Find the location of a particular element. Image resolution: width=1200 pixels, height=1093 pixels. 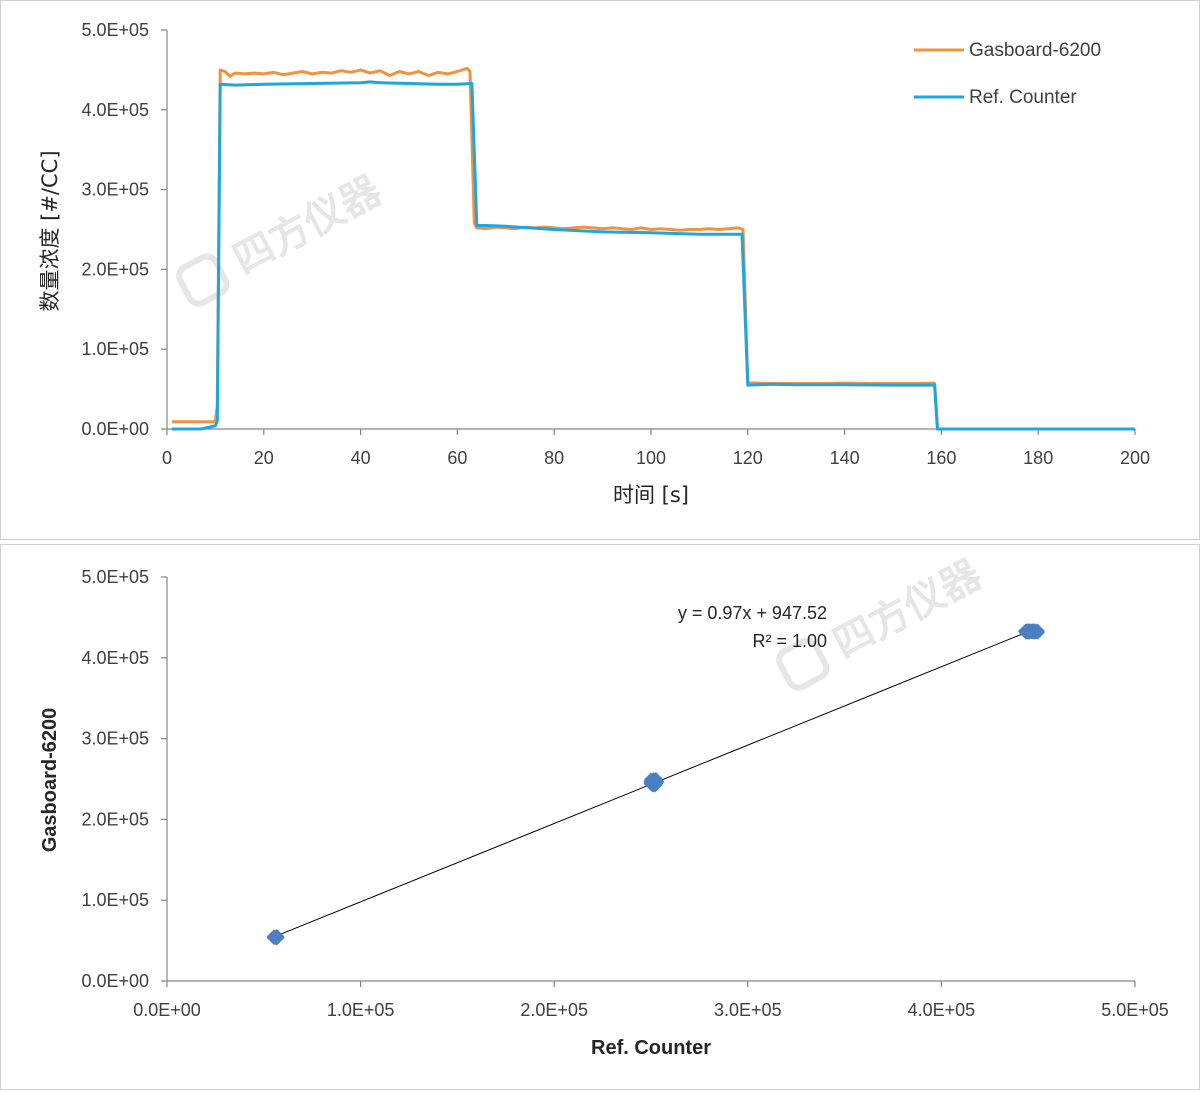

x-tick-label: 80 is located at coordinates (554, 458).